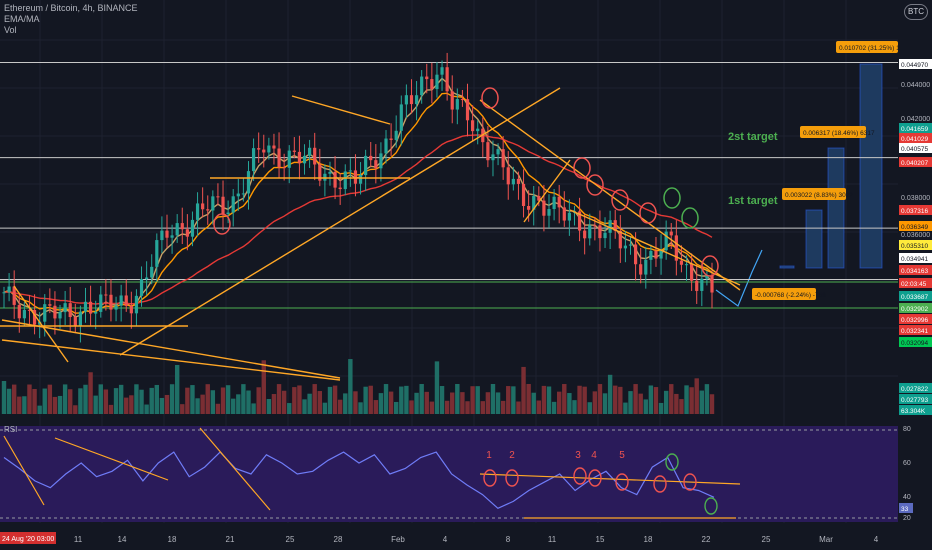 The width and height of the screenshot is (932, 550). I want to click on measure-box-1-text: 0.003022 (8.83%) 3022, so click(819, 195).